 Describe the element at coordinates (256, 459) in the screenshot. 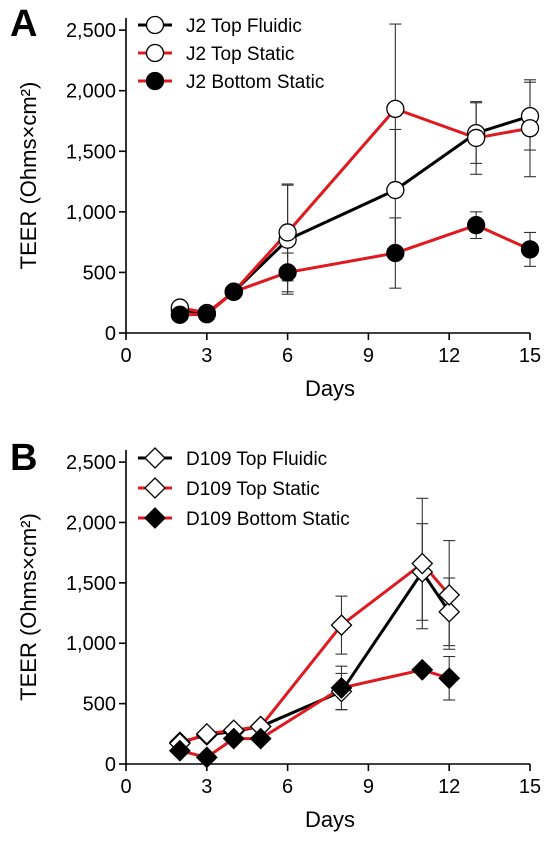

I see `legend-label: D109 Top Fluidic` at that location.